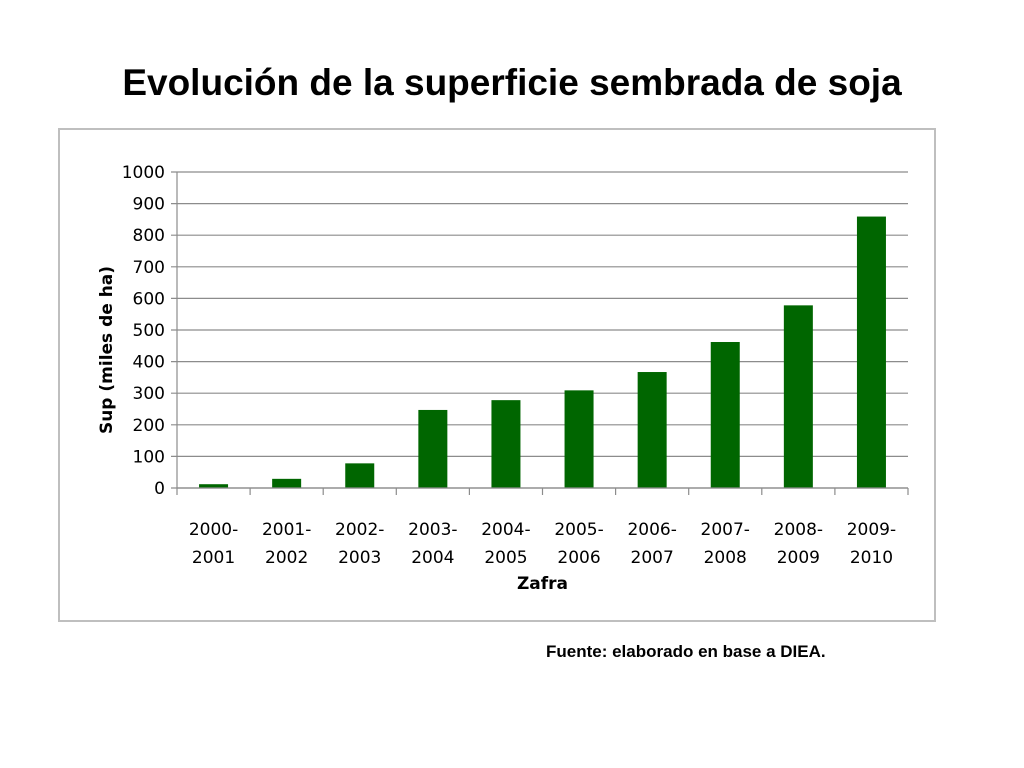 The height and width of the screenshot is (768, 1024). I want to click on y-tick-label: 300, so click(149, 394).